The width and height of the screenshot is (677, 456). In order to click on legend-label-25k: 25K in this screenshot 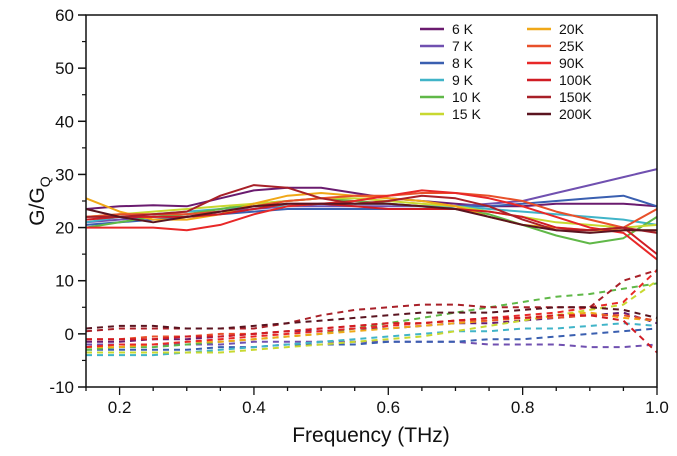, I will do `click(572, 46)`.